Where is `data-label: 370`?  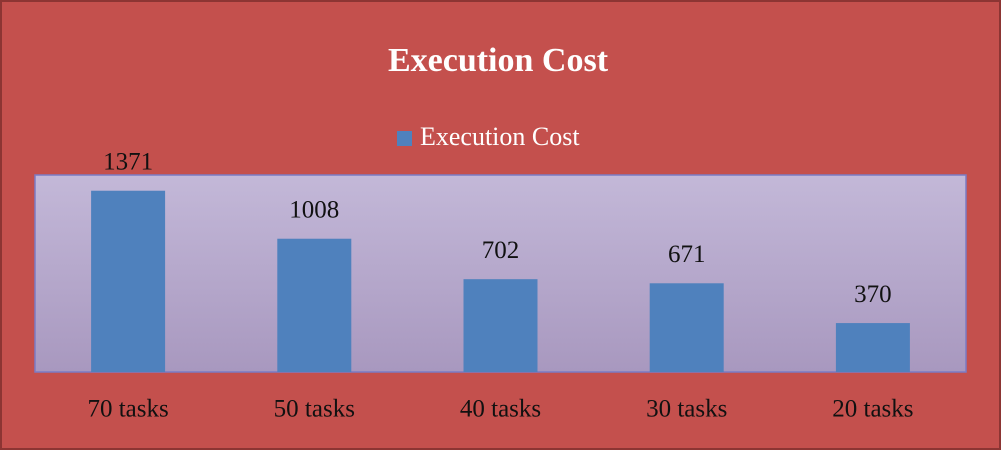
data-label: 370 is located at coordinates (873, 294).